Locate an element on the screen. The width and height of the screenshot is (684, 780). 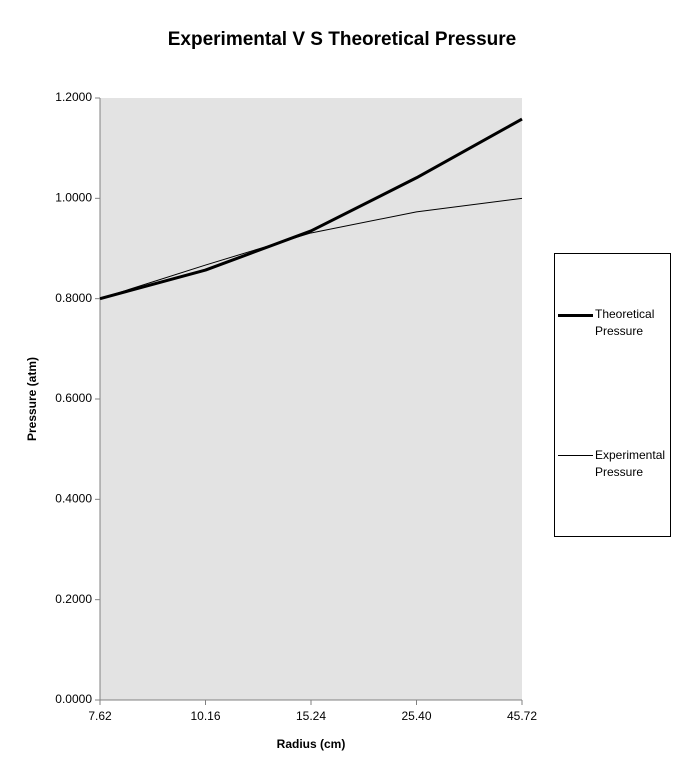
chart-title: Experimental V S Theoretical Pressure is located at coordinates (342, 39).